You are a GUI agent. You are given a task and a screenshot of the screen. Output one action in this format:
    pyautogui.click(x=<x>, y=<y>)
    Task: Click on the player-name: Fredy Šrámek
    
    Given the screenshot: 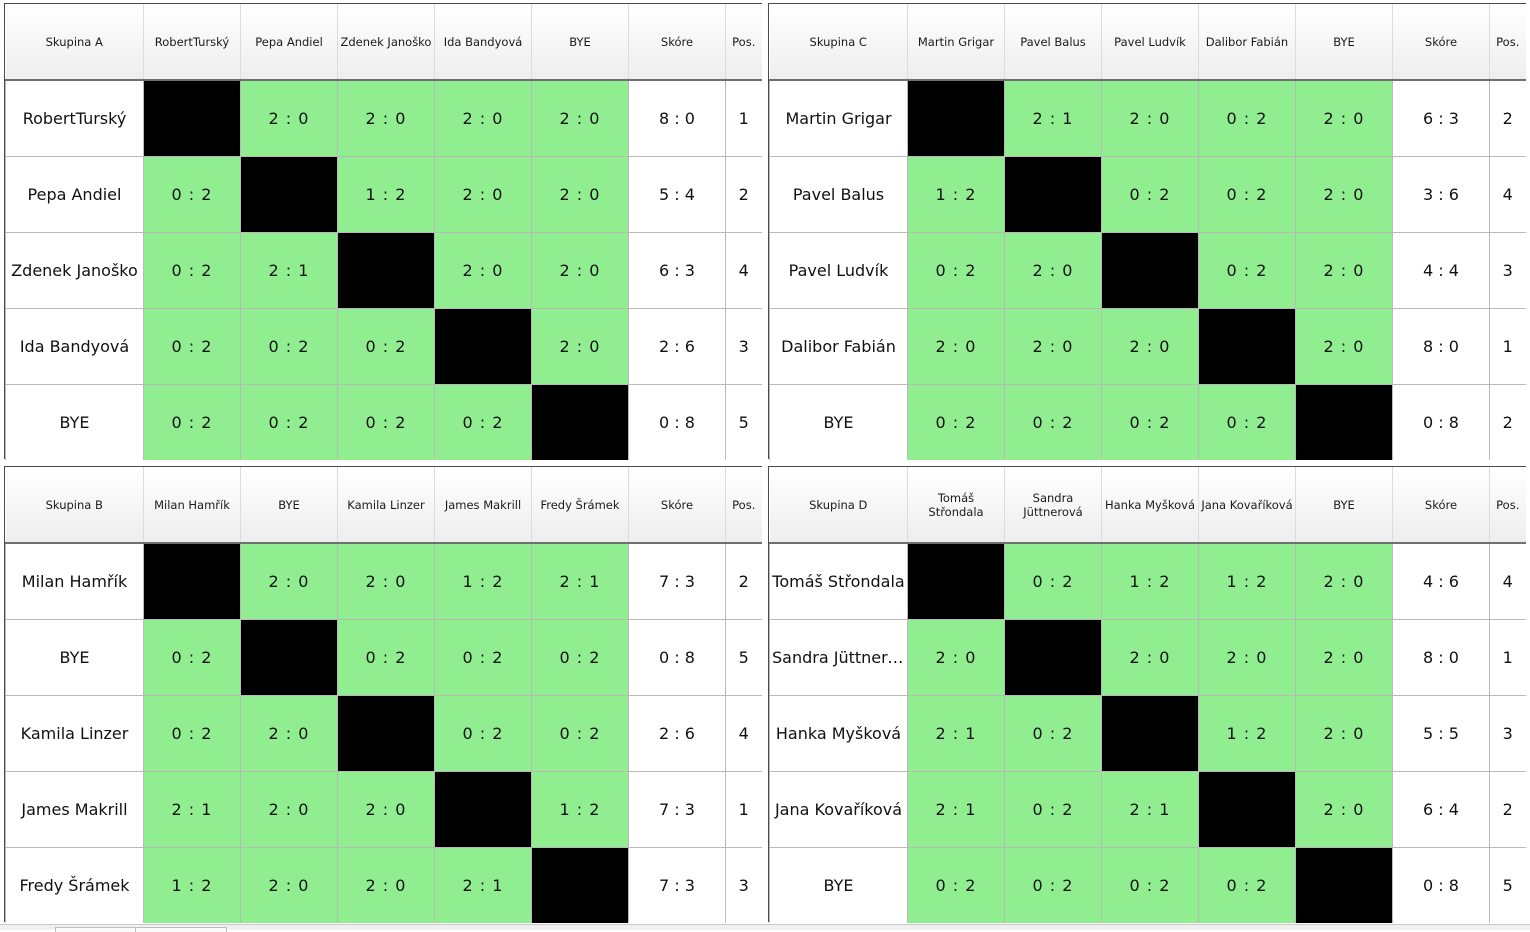 What is the action you would take?
    pyautogui.click(x=74, y=885)
    